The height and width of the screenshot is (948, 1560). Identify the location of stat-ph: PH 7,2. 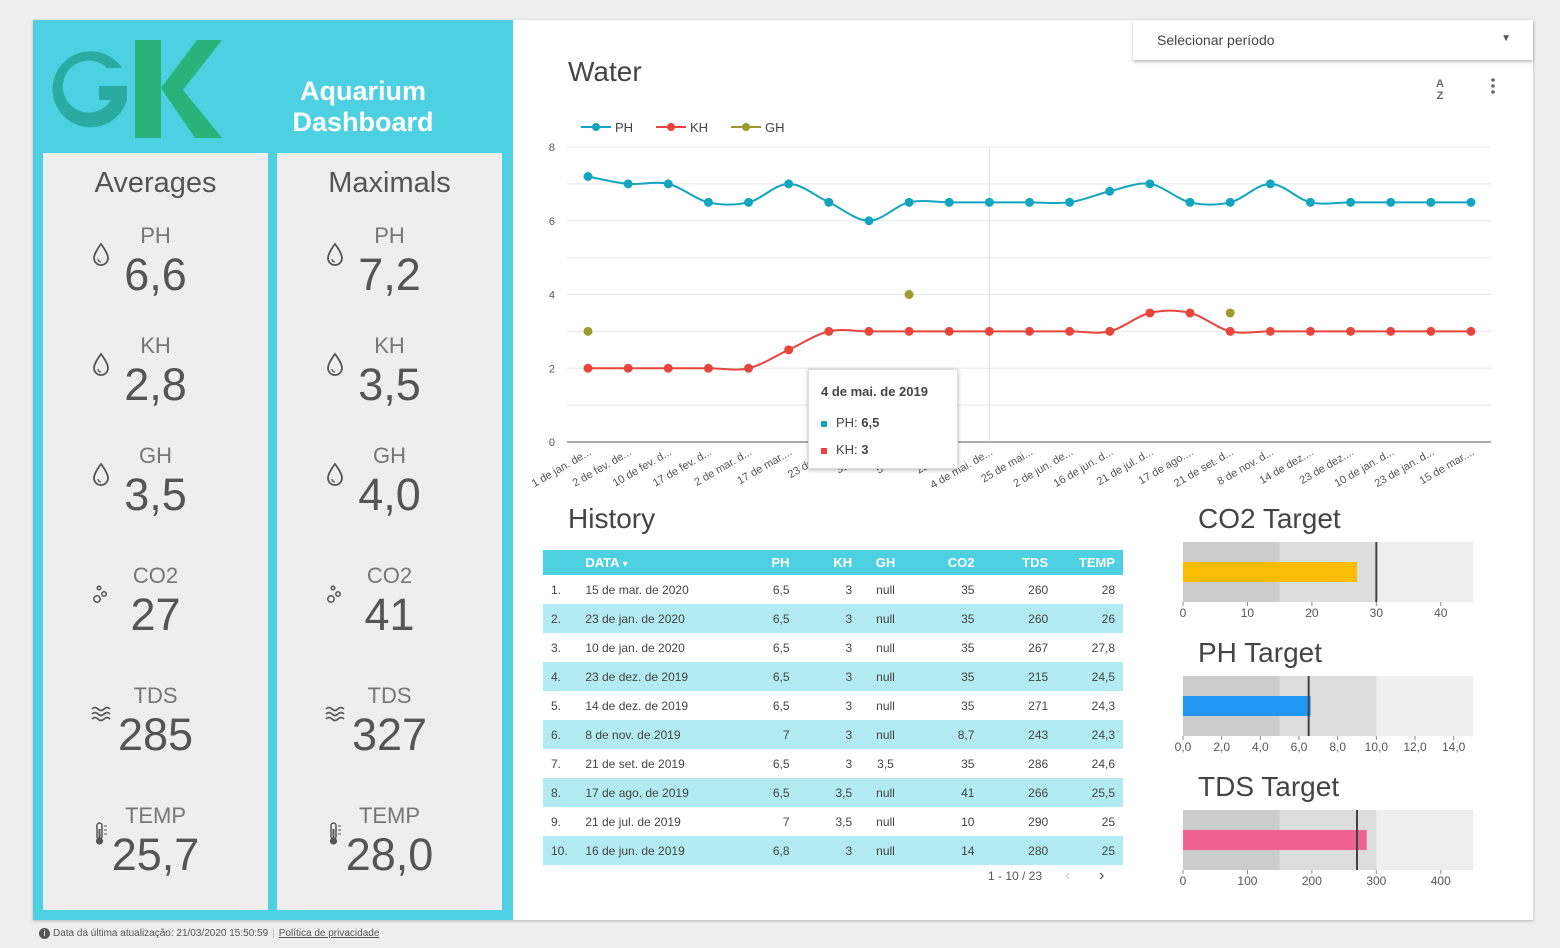
(389, 278).